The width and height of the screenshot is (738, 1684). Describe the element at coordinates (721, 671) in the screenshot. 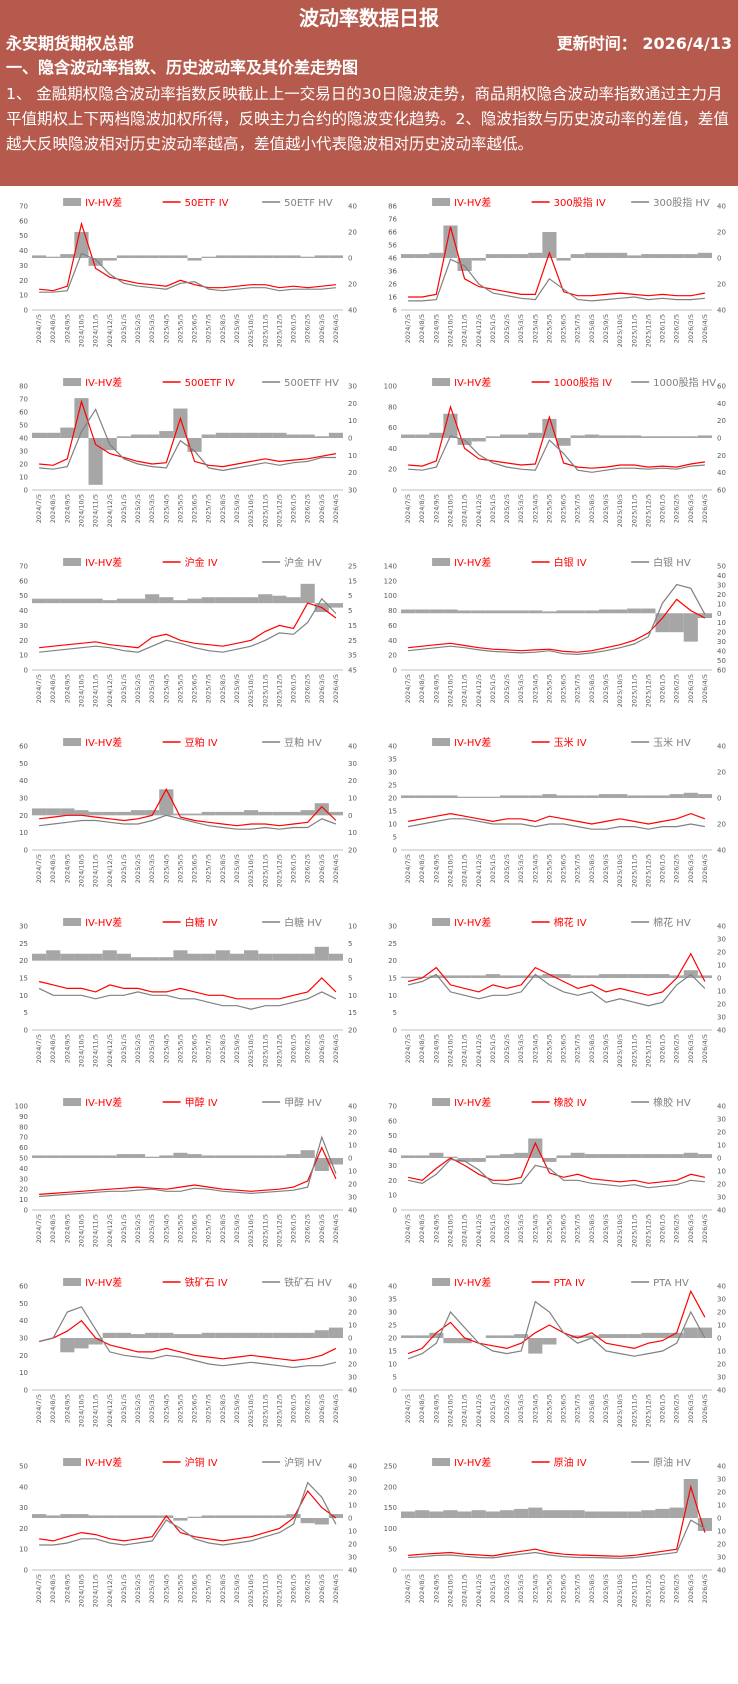

I see `y2-tick-label: 60` at that location.